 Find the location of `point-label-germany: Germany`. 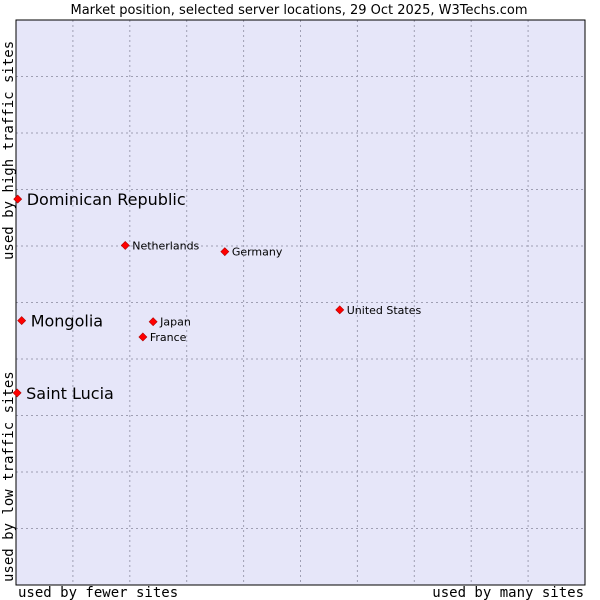

point-label-germany: Germany is located at coordinates (257, 252).